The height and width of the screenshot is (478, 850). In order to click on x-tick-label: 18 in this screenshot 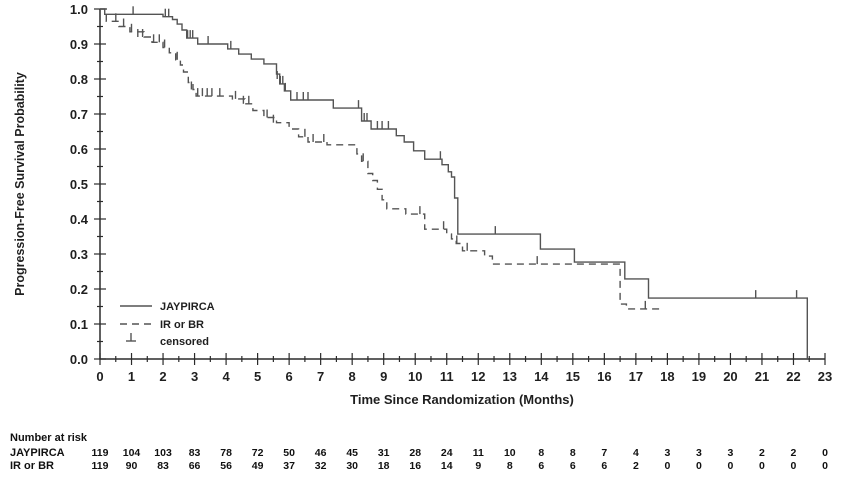, I will do `click(667, 376)`.